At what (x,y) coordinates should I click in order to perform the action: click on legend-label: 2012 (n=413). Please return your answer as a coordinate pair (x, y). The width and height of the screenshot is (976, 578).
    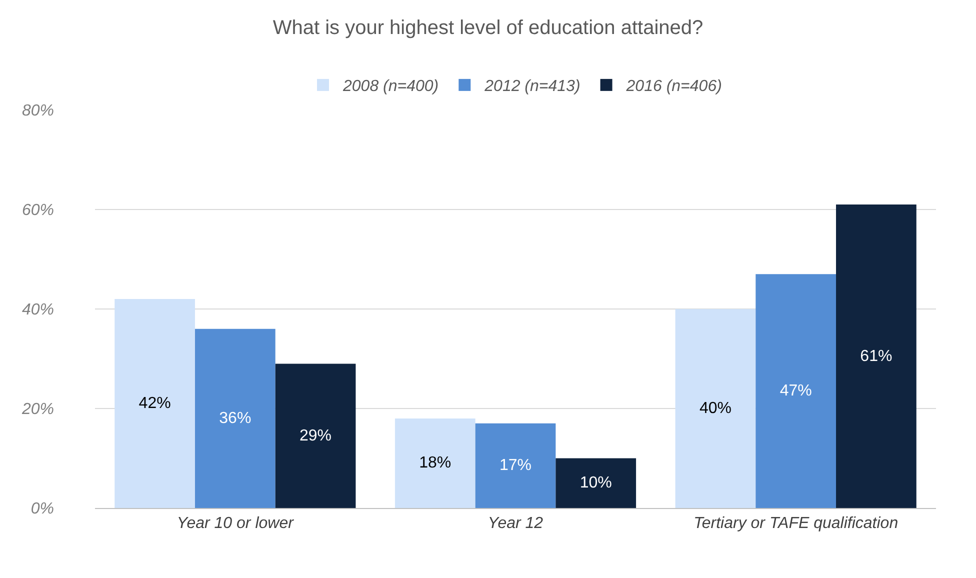
    Looking at the image, I should click on (532, 87).